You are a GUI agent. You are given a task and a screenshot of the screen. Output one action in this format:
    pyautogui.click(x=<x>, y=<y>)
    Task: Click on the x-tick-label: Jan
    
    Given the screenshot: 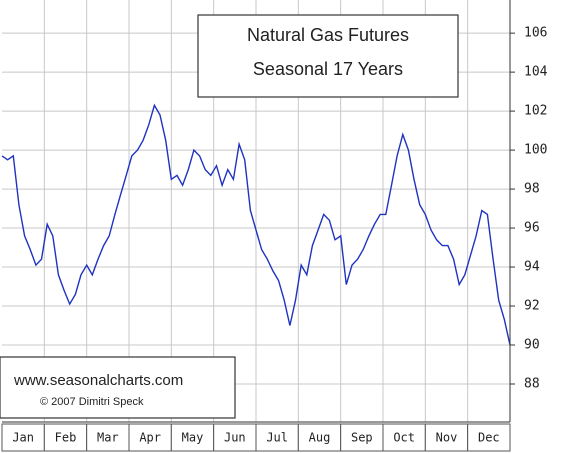 What is the action you would take?
    pyautogui.click(x=23, y=438)
    